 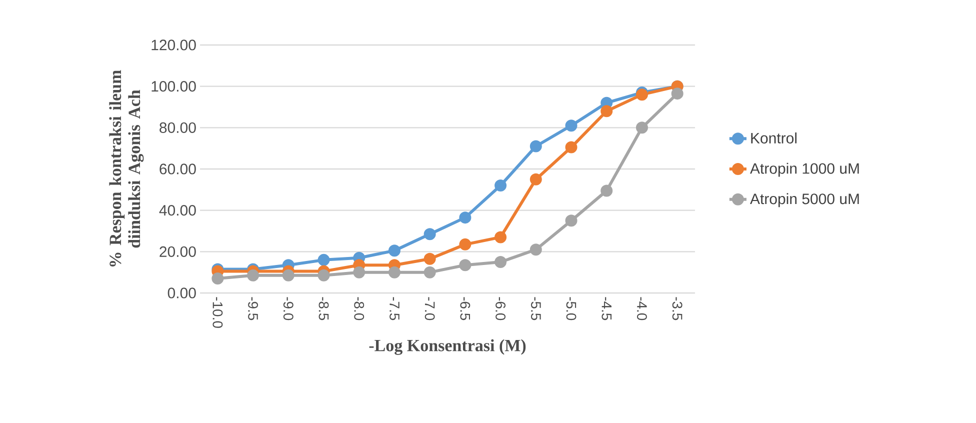 I want to click on x-tick-label: -9.0, so click(x=288, y=308).